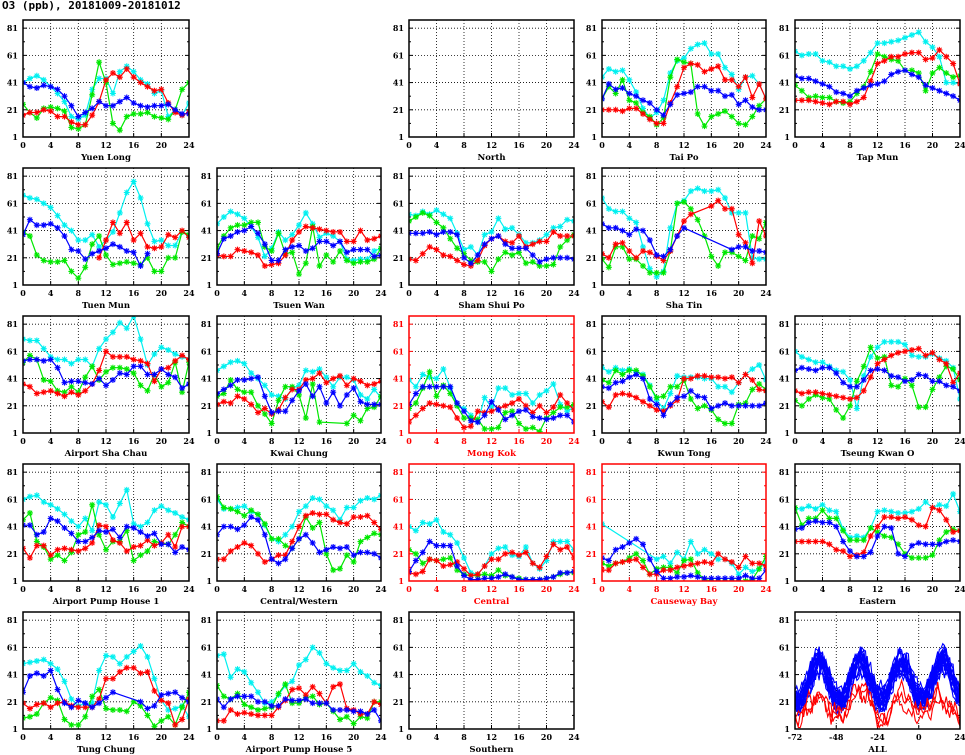  I want to click on y-tick-label: 1, so click(787, 581).